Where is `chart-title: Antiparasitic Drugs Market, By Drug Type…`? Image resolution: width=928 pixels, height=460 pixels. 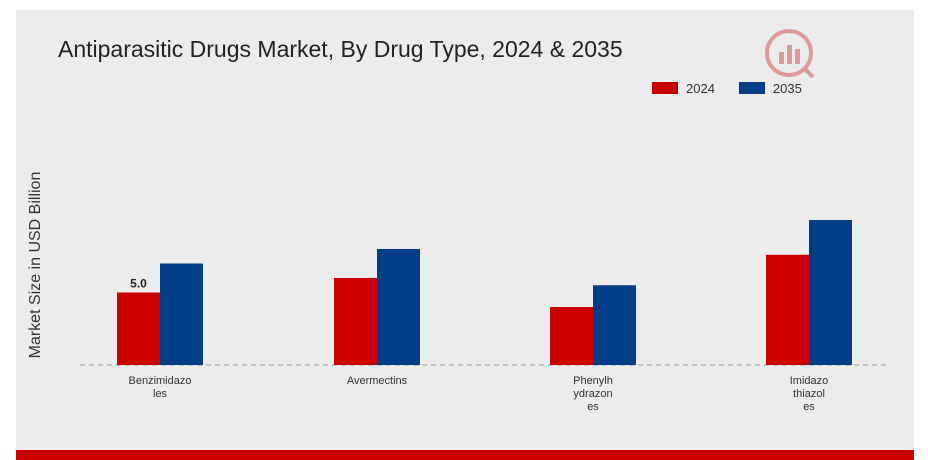 chart-title: Antiparasitic Drugs Market, By Drug Type… is located at coordinates (340, 49).